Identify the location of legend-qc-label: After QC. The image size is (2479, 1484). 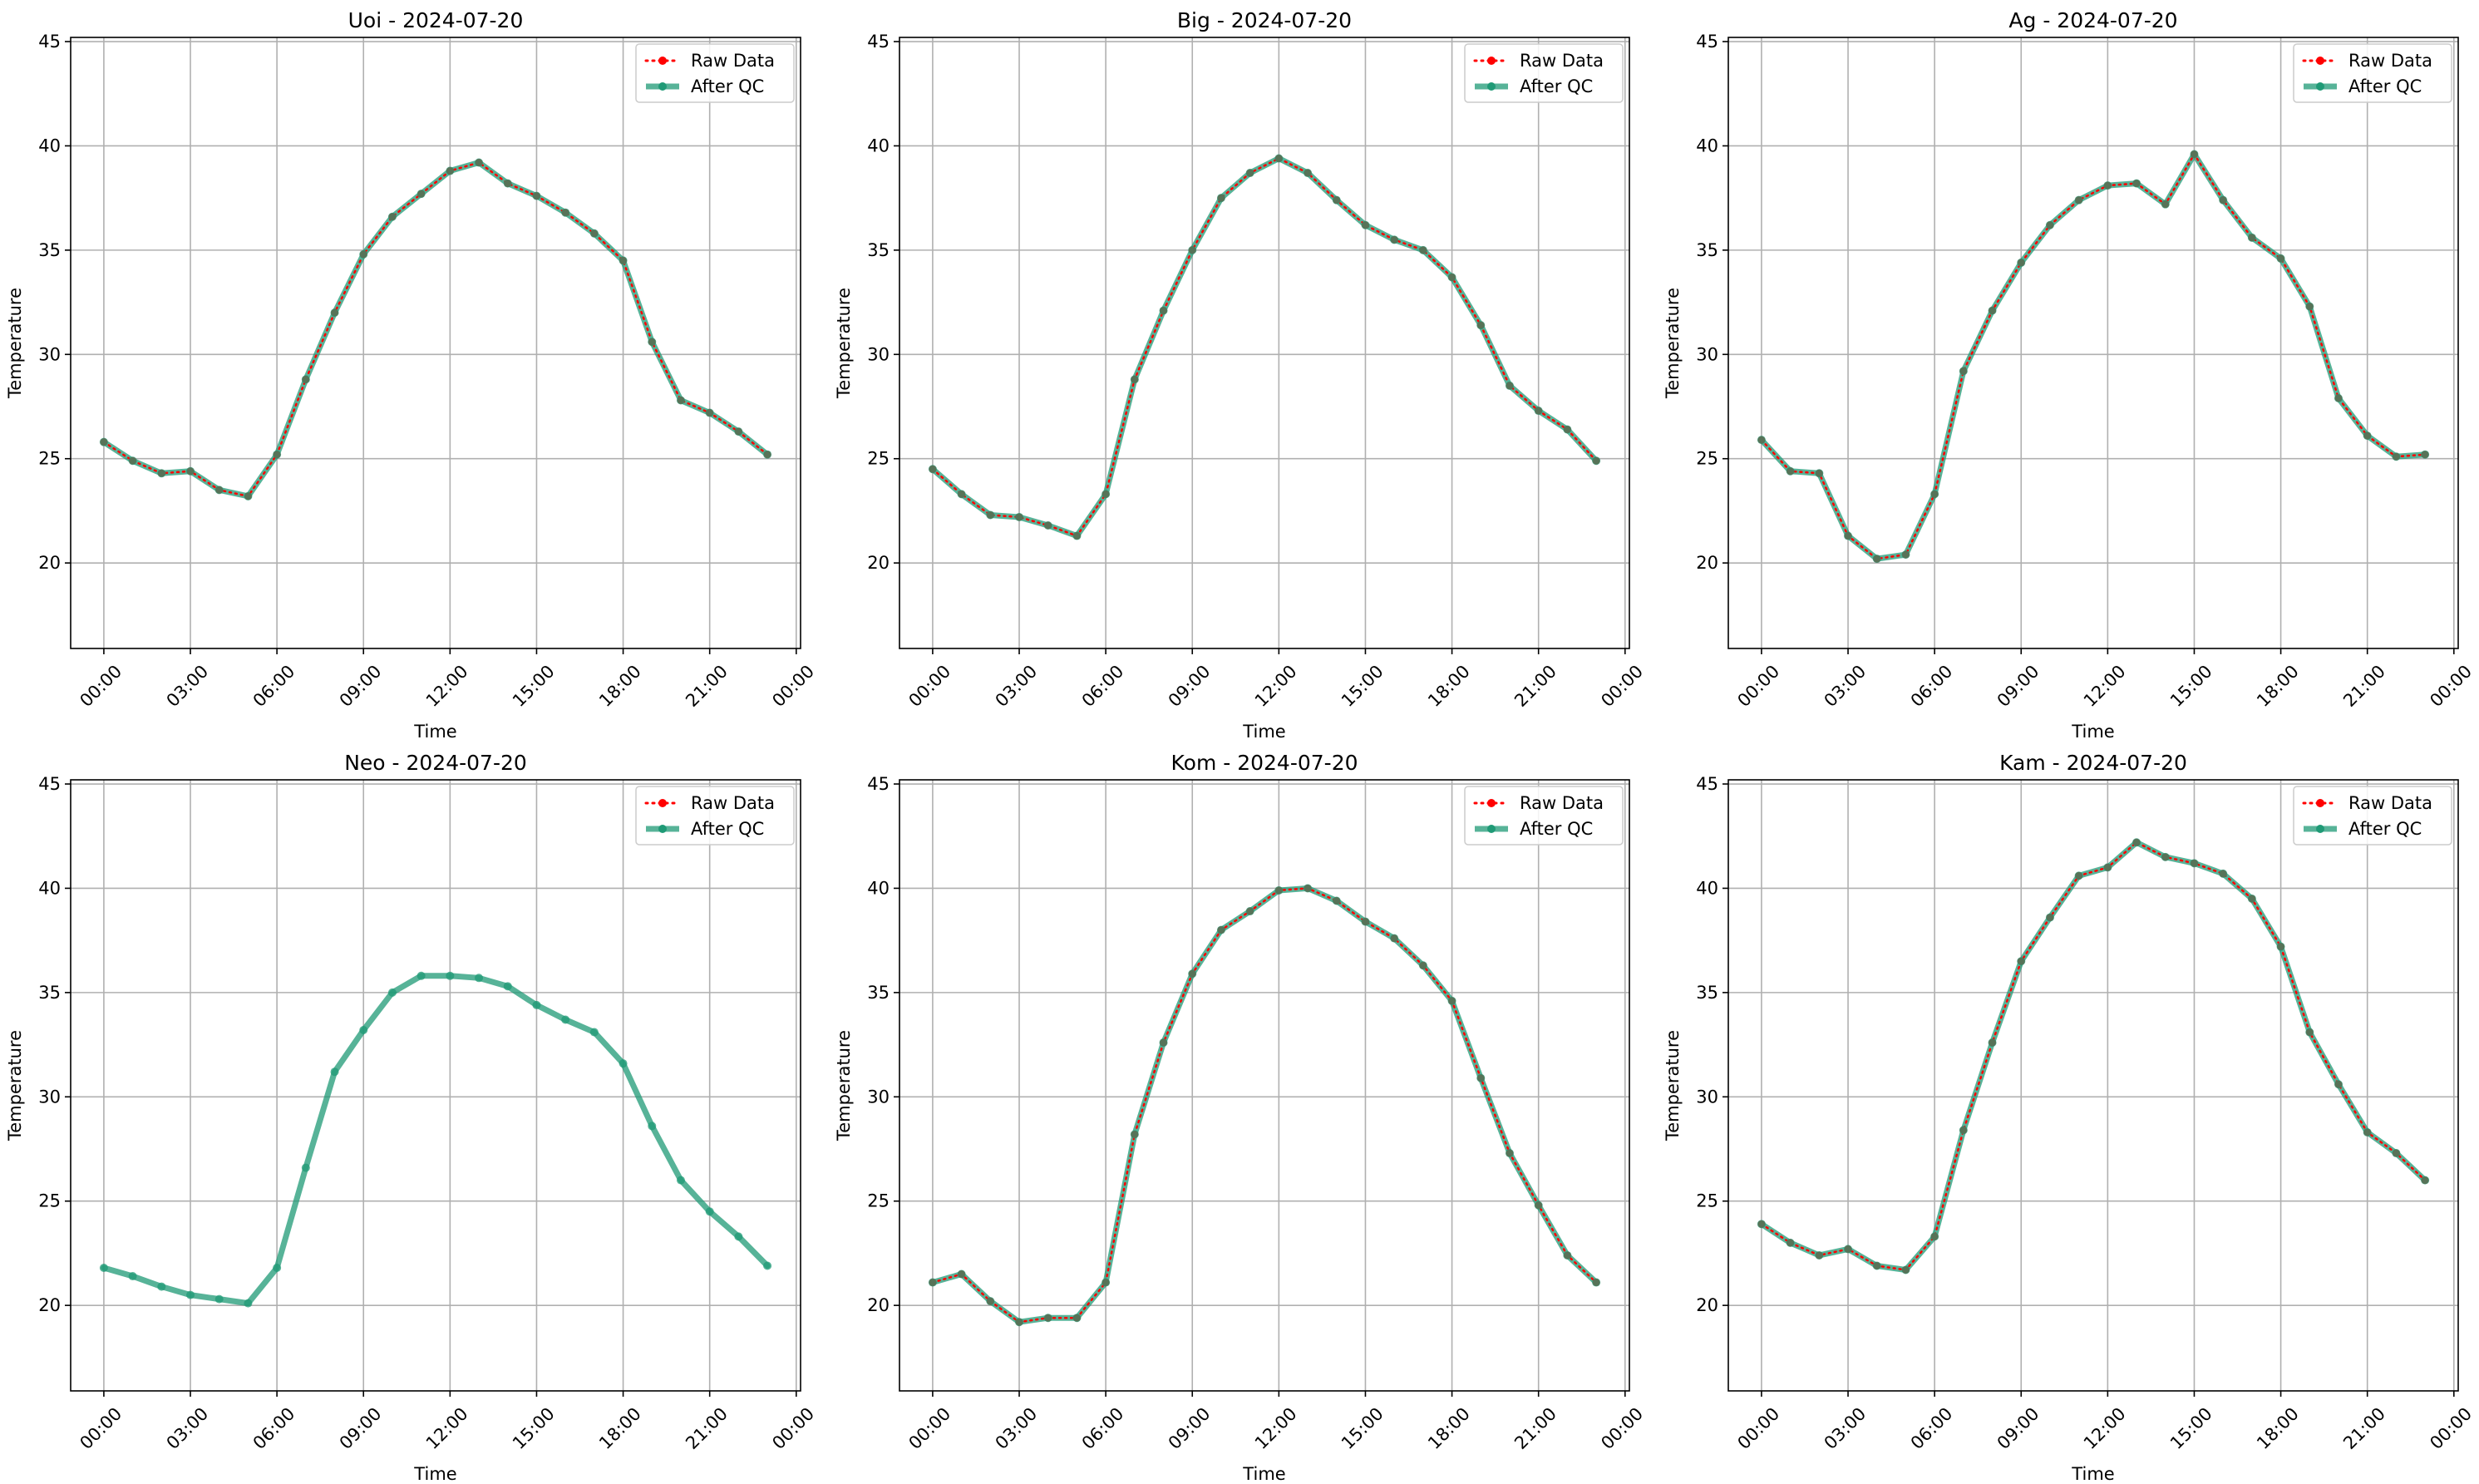
(727, 829).